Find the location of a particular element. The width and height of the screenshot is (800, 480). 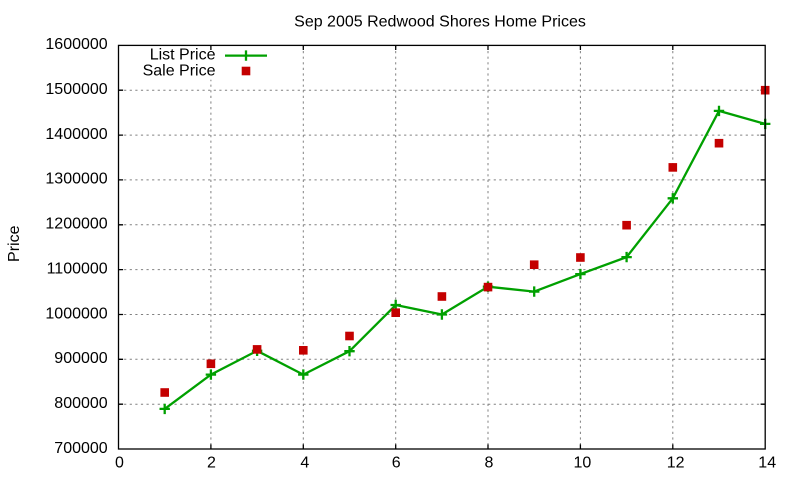

svg-text: 1300000 is located at coordinates (76, 179).